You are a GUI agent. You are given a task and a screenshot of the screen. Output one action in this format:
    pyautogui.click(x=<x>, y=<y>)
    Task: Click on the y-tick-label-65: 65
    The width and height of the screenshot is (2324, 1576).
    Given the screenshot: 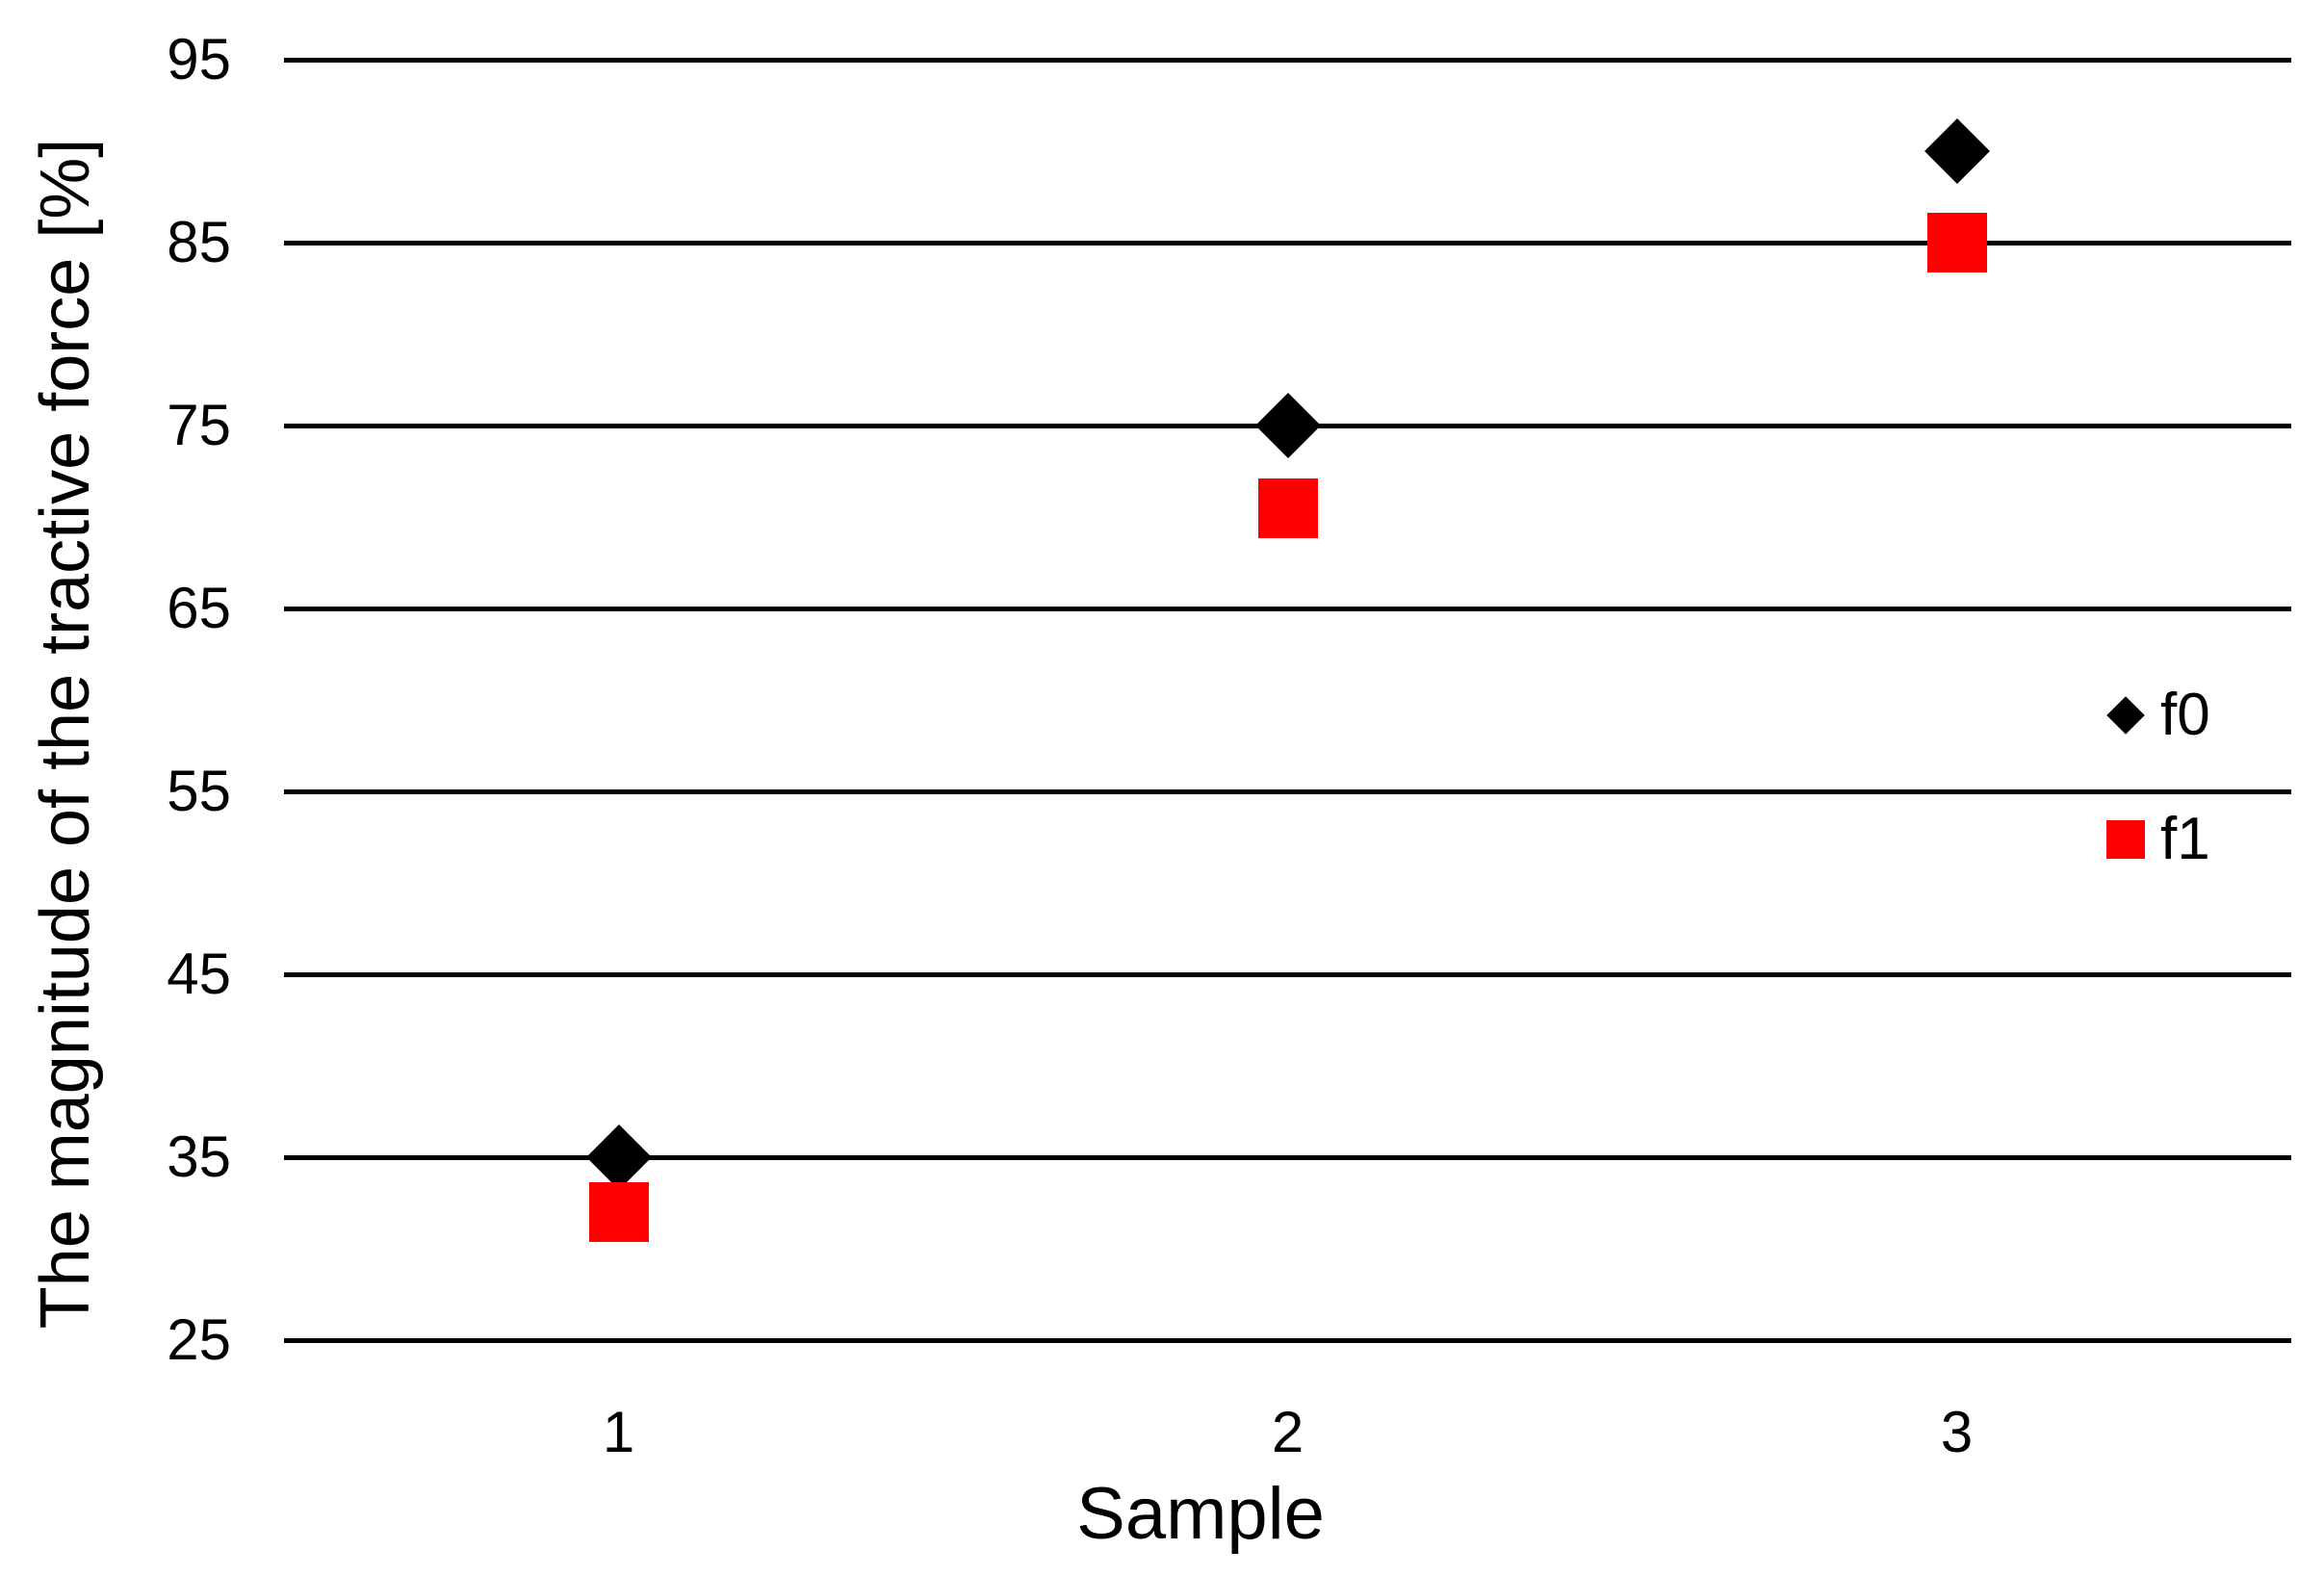 What is the action you would take?
    pyautogui.click(x=199, y=608)
    